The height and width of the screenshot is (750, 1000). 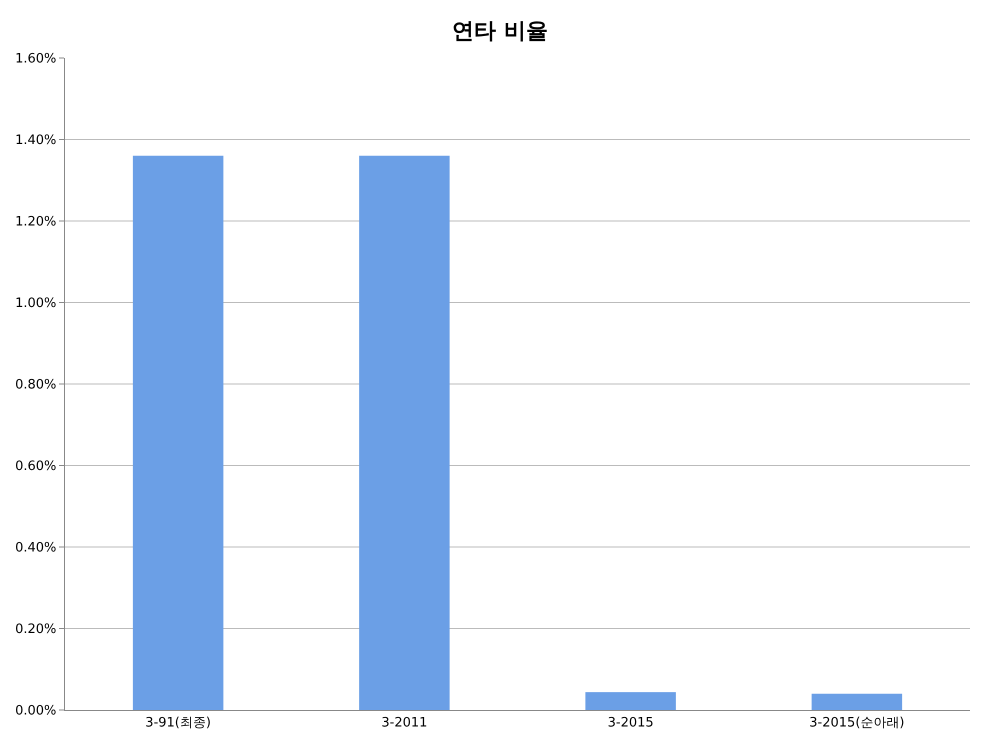 What do you see at coordinates (631, 723) in the screenshot?
I see `x-tick-label: 3-2015` at bounding box center [631, 723].